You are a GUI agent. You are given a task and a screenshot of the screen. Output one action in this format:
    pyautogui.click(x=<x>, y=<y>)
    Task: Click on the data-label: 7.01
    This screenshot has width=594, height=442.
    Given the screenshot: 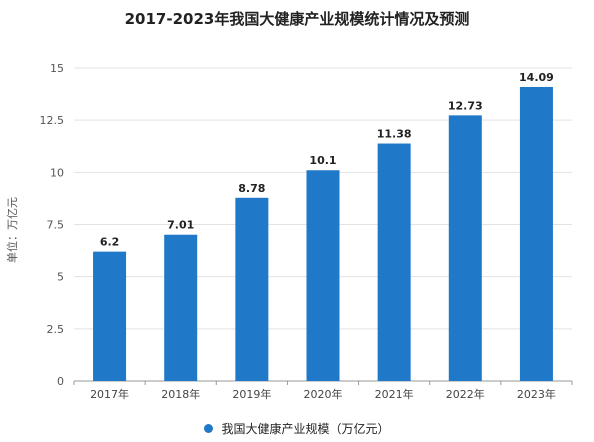 What is the action you would take?
    pyautogui.click(x=180, y=225)
    